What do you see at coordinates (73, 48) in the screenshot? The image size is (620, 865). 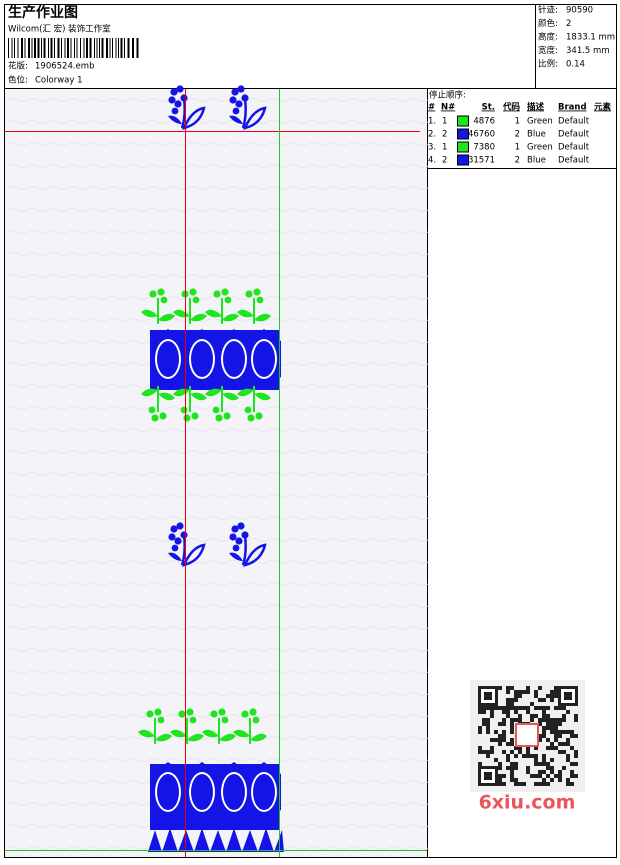 I see `barcode` at bounding box center [73, 48].